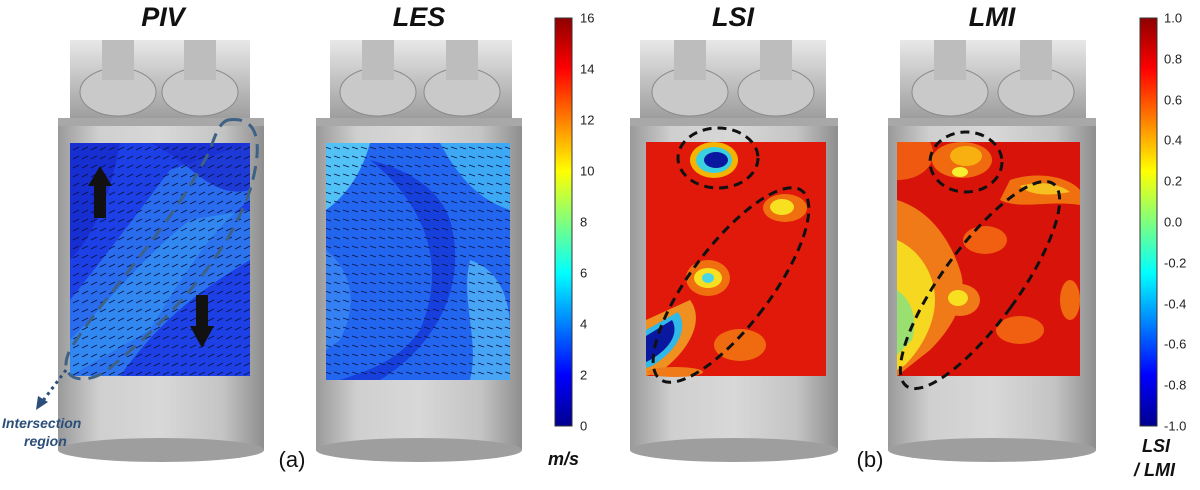 This screenshot has width=1200, height=490. I want to click on intersection-region-label: Intersection region, so click(41, 432).